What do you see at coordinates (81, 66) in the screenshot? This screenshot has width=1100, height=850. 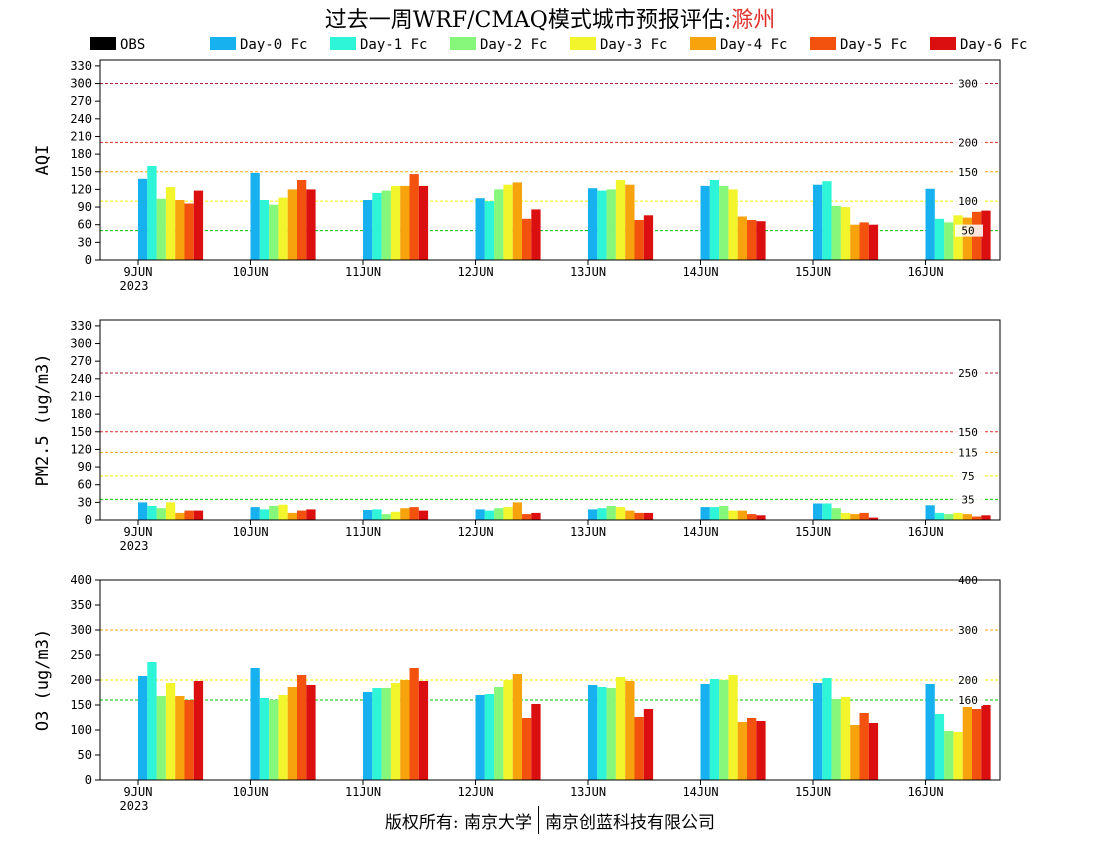 I see `y-tick-label: 330` at bounding box center [81, 66].